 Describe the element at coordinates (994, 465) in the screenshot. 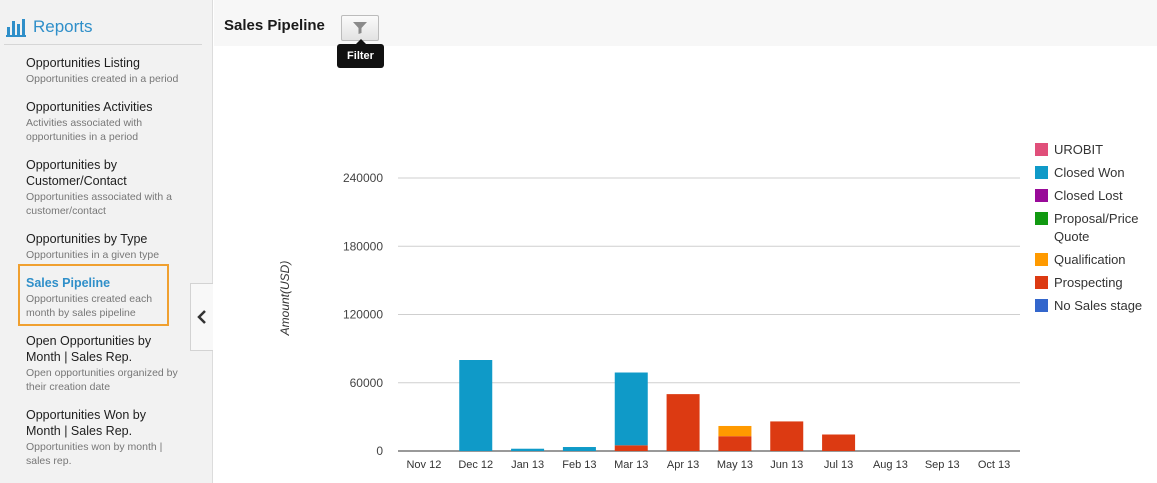

I see `x-tick-label: Oct 13` at that location.